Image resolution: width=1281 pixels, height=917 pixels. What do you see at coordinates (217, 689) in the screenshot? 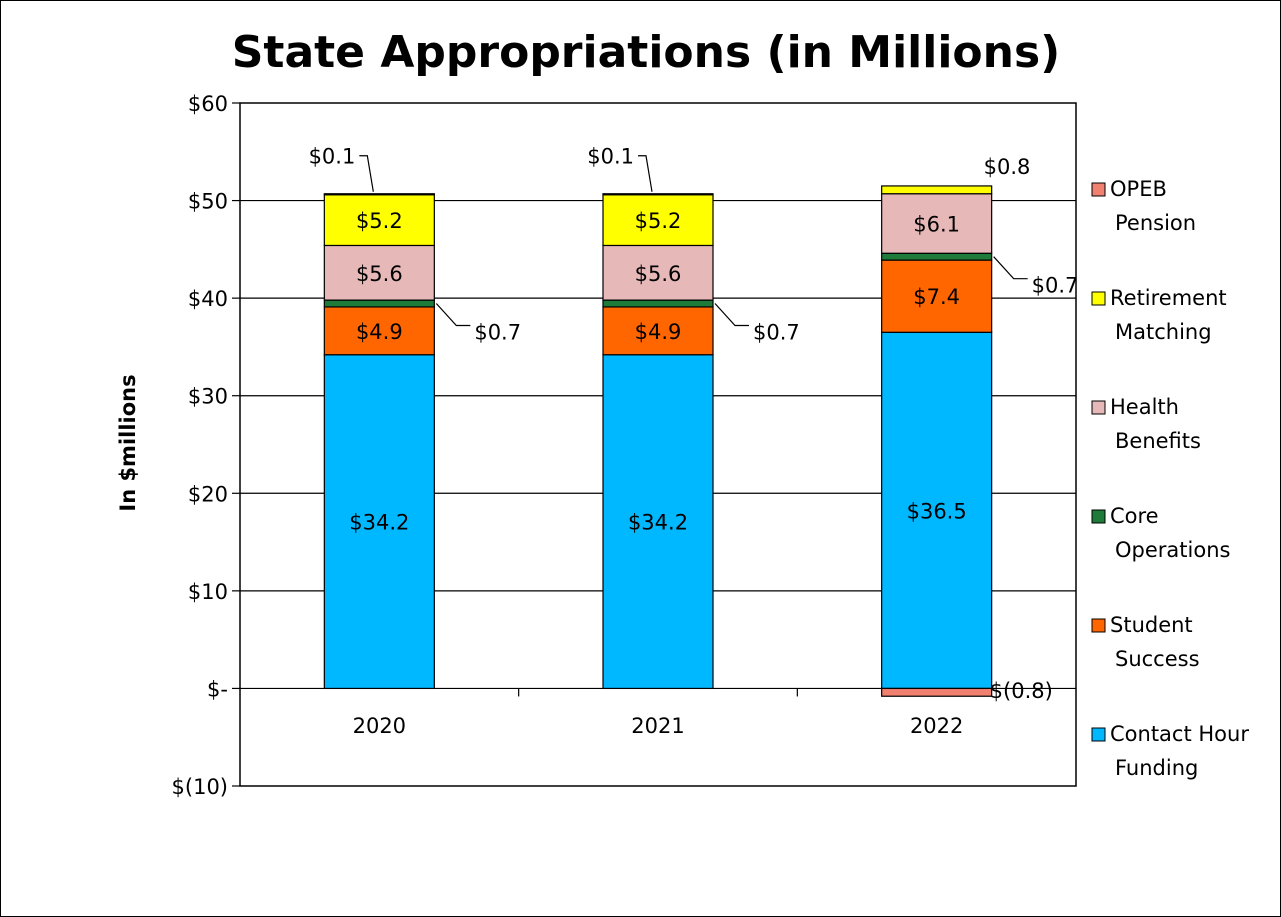
I see `y-tick-label: $-` at bounding box center [217, 689].